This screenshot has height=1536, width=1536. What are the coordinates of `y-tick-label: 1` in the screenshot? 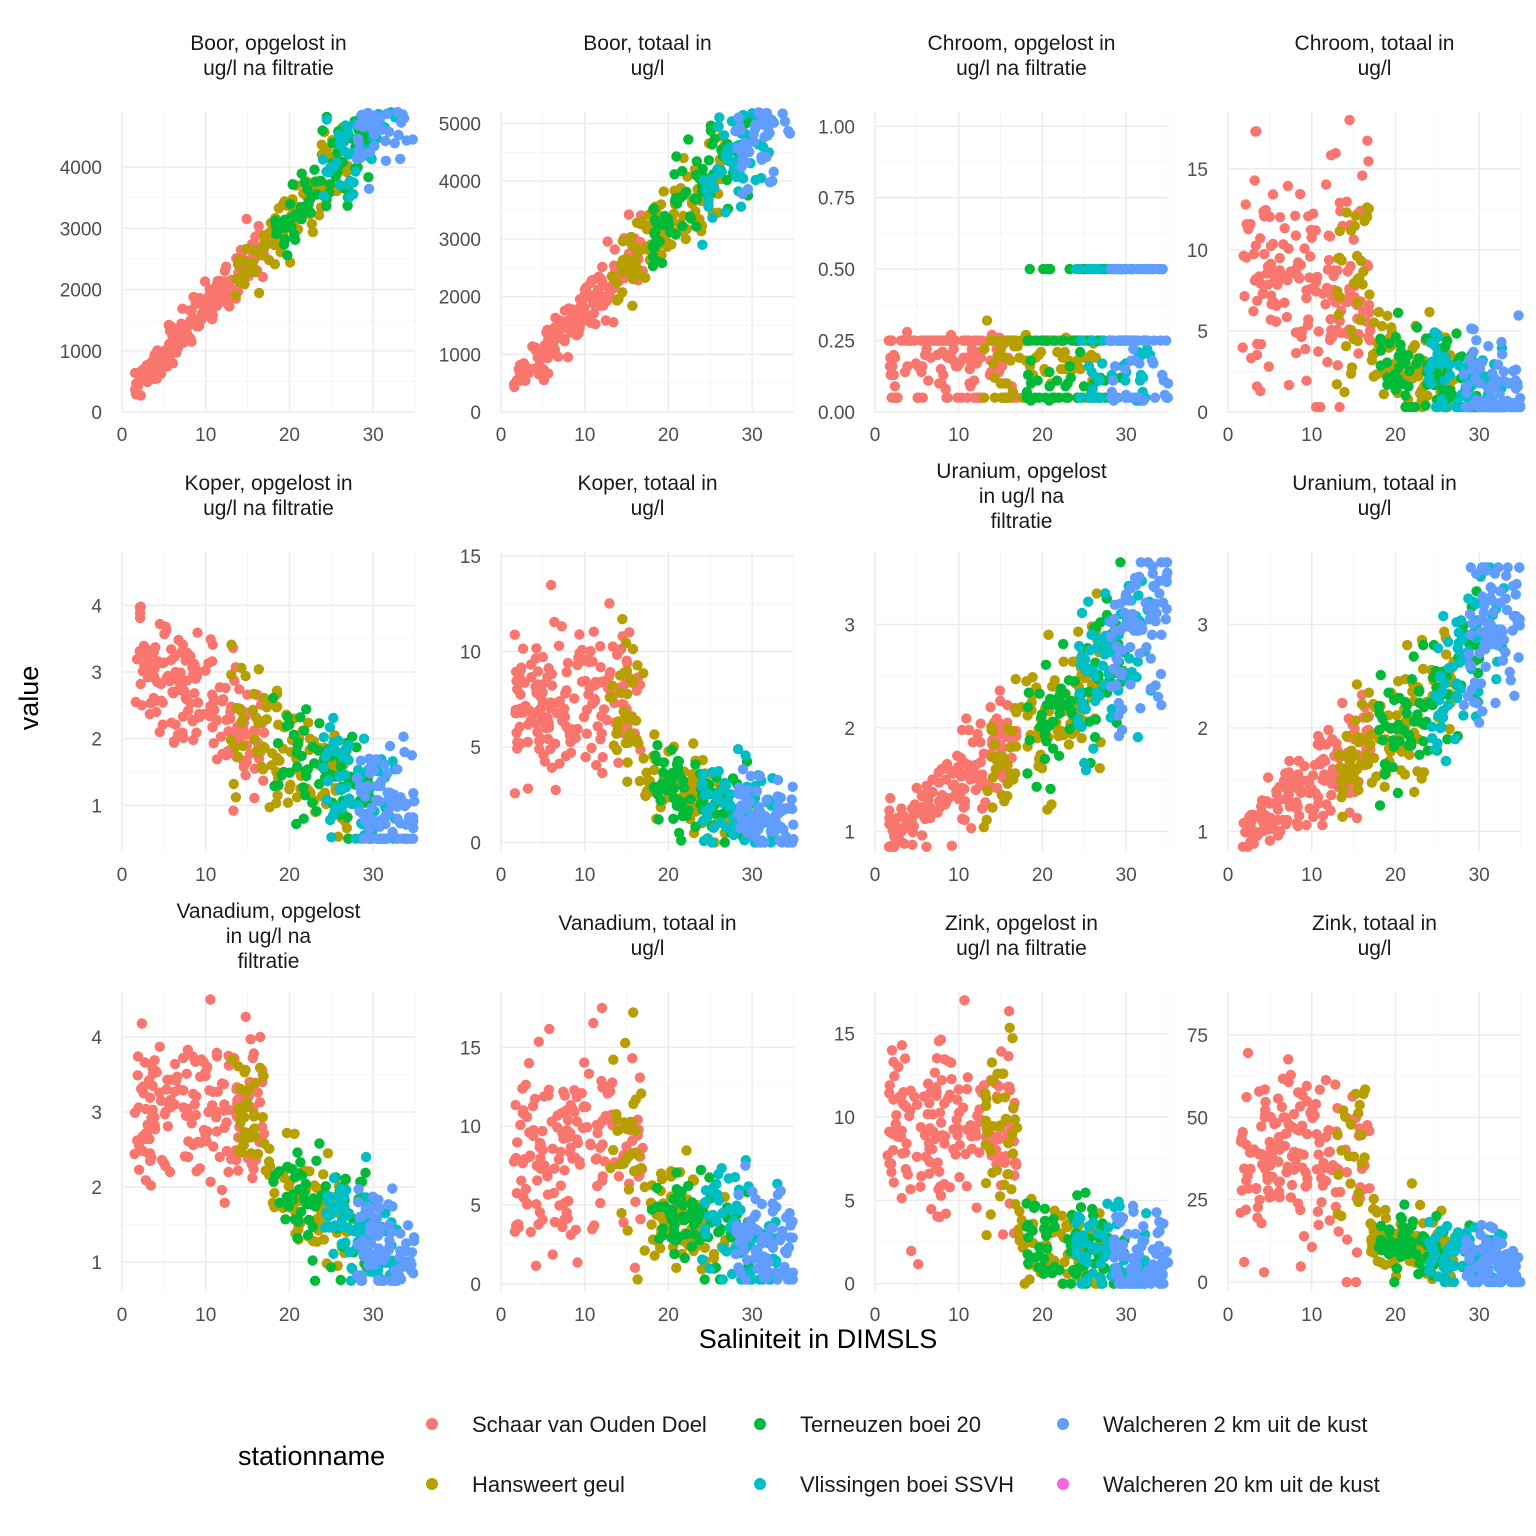 It's located at (96, 806).